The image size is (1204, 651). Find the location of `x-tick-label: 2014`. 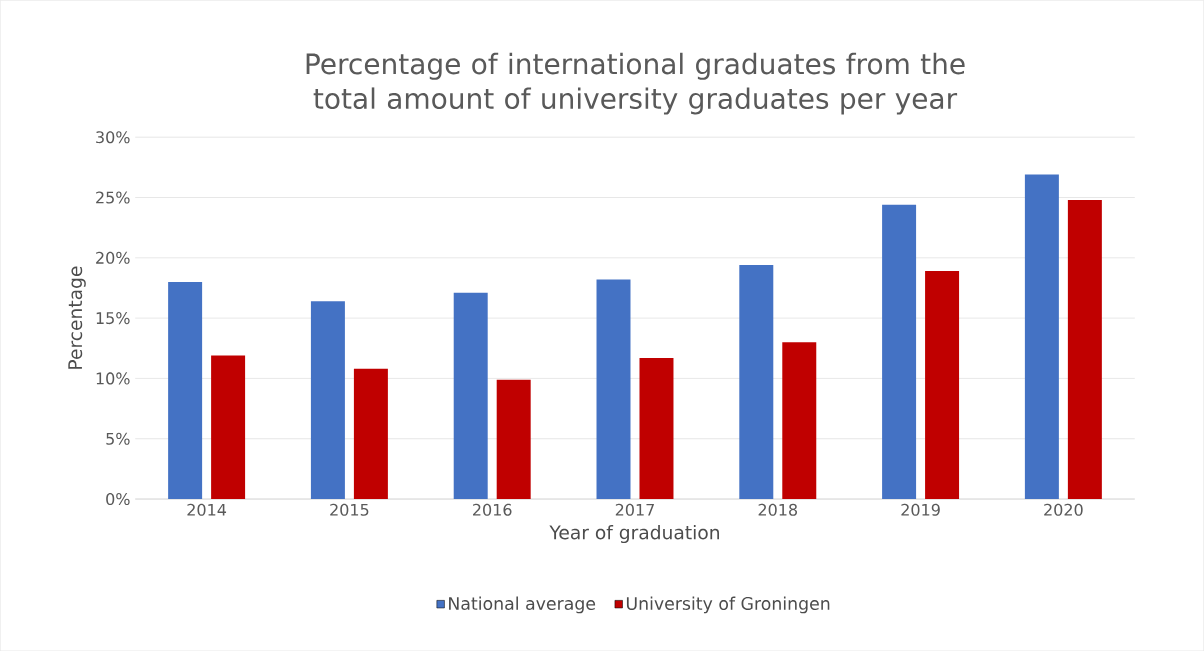

x-tick-label: 2014 is located at coordinates (207, 509).